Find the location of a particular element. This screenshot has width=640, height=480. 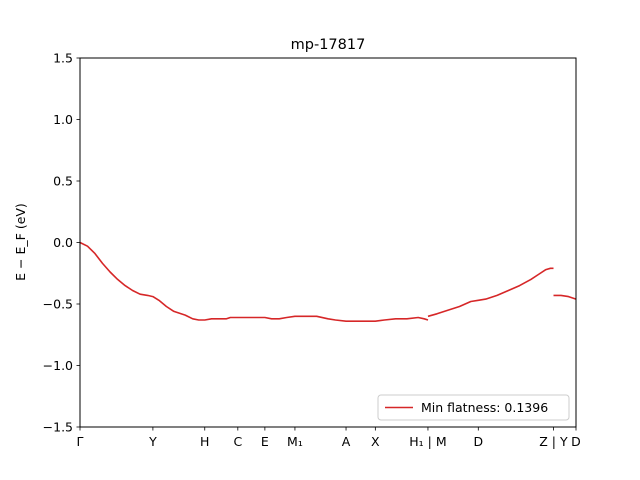

x-tick-label: C is located at coordinates (237, 441).